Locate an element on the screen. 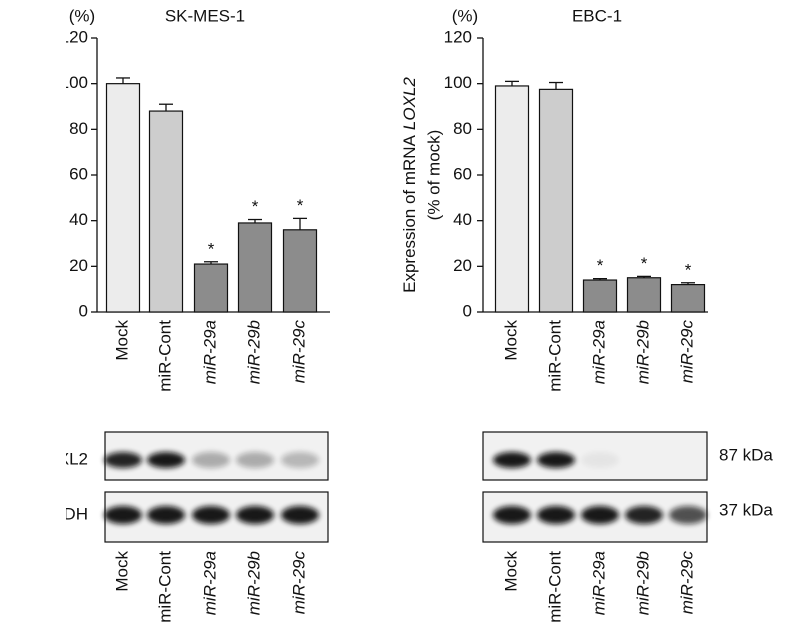 The height and width of the screenshot is (626, 788). y-axis-sublabel: (% of mock) is located at coordinates (433, 175).